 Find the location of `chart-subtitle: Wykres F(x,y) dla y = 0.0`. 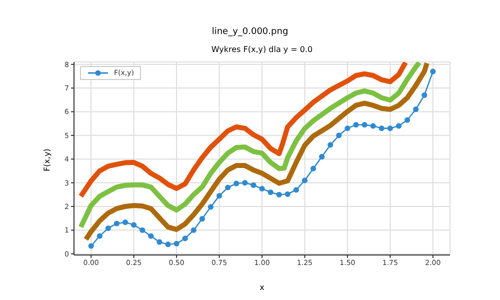

chart-subtitle: Wykres F(x,y) dla y = 0.0 is located at coordinates (262, 49).